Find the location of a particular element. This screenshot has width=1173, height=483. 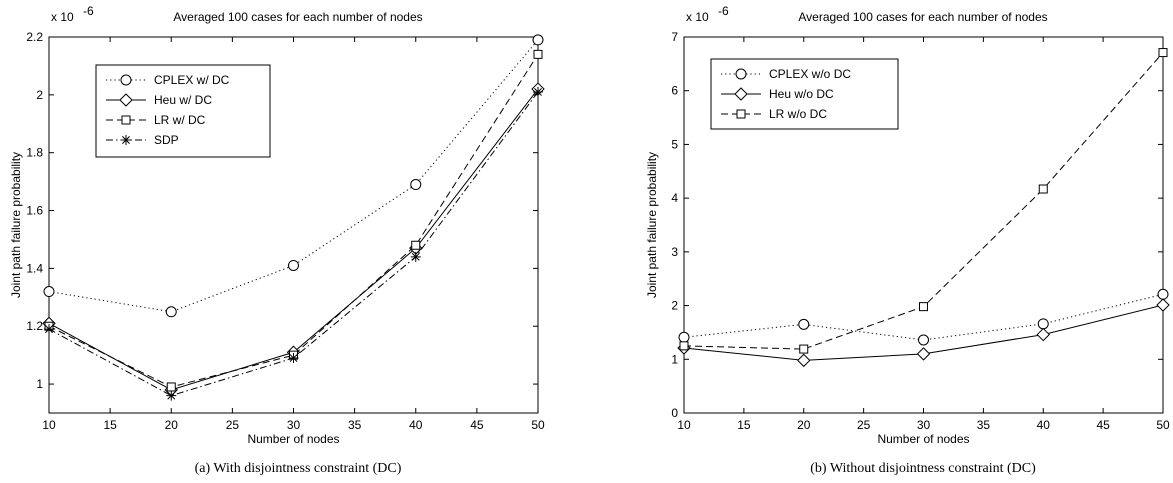

legend-marker-cplex-w-dc is located at coordinates (126, 80).